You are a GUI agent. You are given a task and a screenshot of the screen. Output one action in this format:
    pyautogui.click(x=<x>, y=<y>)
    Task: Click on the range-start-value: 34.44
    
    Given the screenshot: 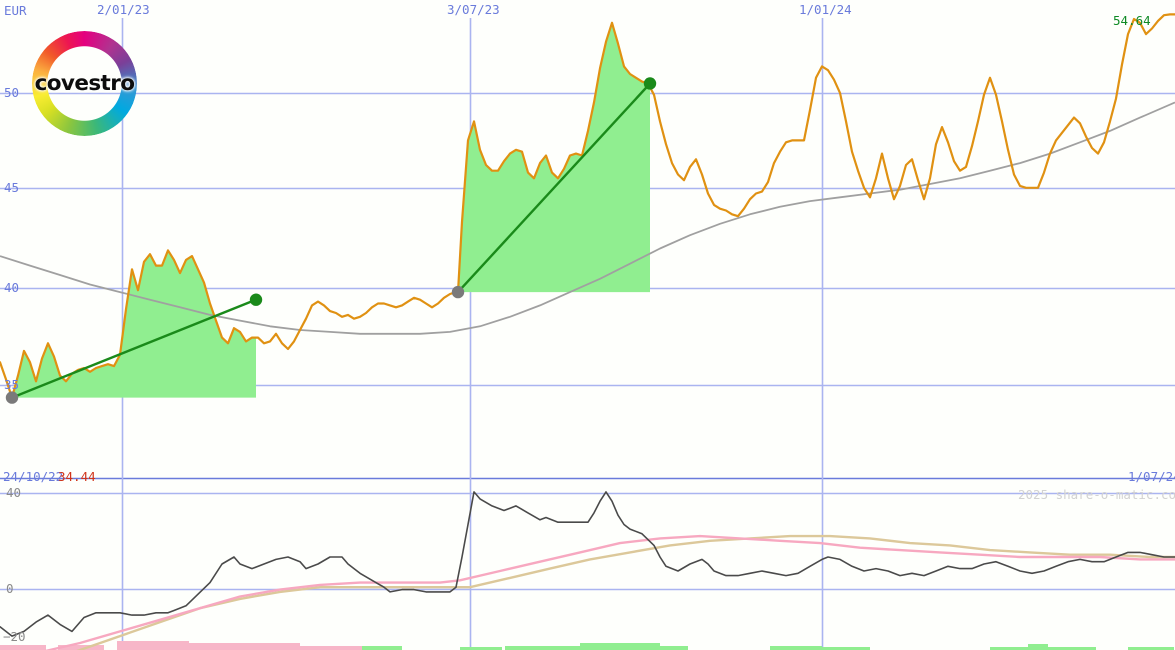 What is the action you would take?
    pyautogui.click(x=77, y=476)
    